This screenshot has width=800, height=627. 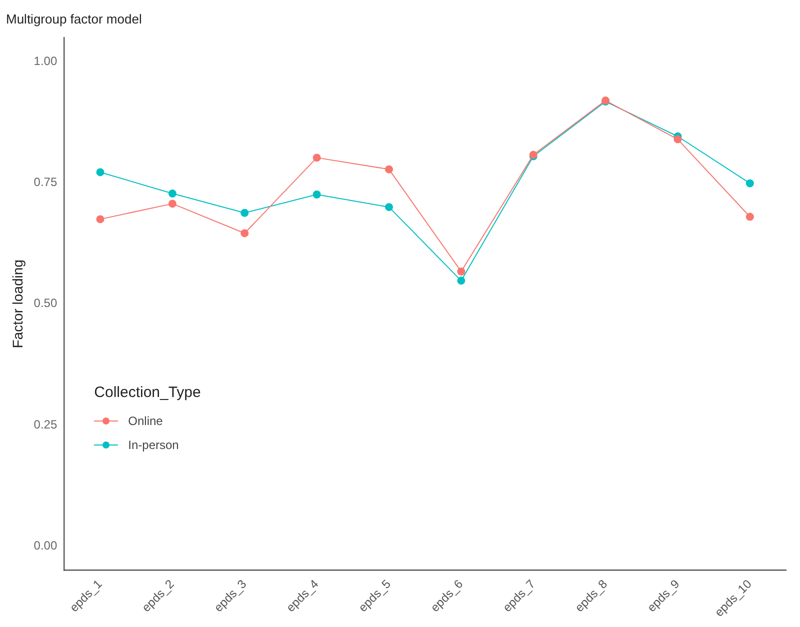 I want to click on y-tick-label: 1.00, so click(x=46, y=61).